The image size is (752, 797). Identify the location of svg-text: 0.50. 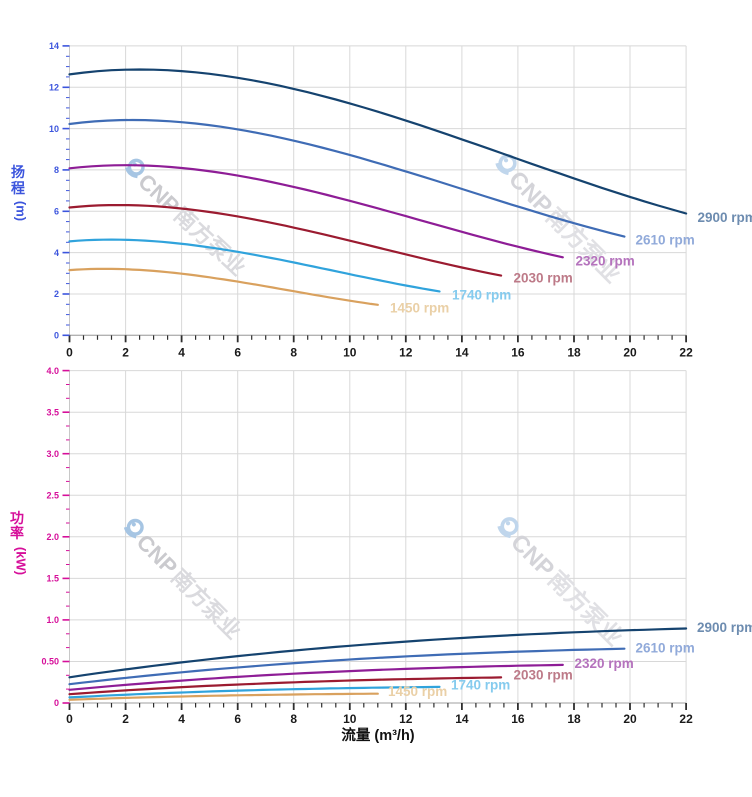
(50, 662).